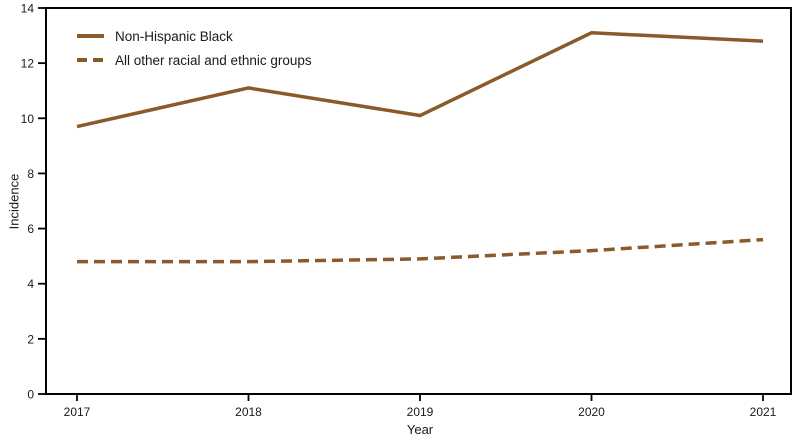 The height and width of the screenshot is (447, 800). I want to click on y-tick-label: 12, so click(28, 64).